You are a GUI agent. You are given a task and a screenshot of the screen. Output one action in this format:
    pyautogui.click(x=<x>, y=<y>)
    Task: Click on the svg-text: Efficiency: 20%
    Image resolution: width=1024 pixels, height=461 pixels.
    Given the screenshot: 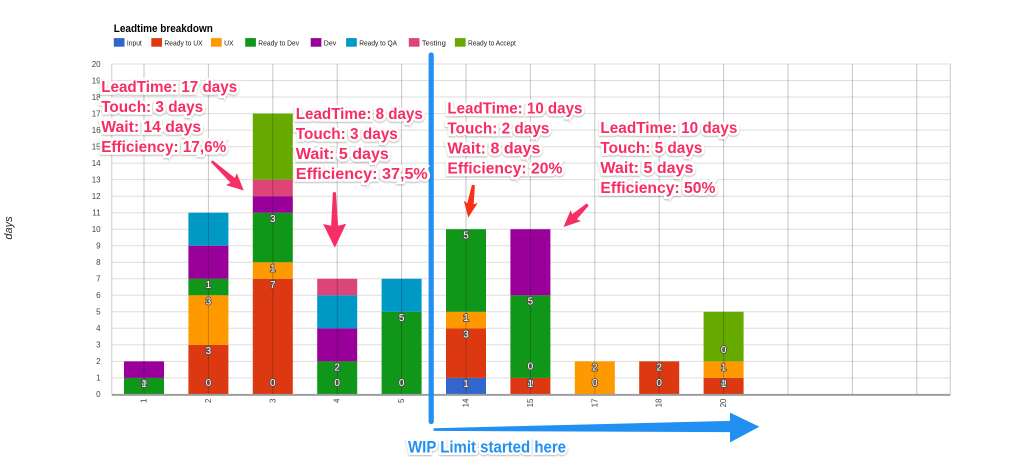 What is the action you would take?
    pyautogui.click(x=504, y=168)
    